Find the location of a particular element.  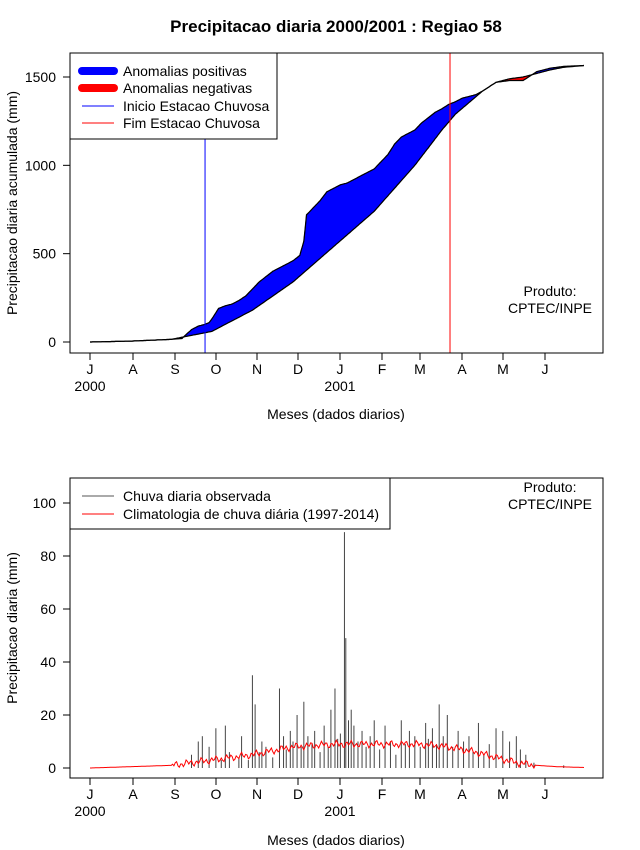

top-x-tick-label-2: S is located at coordinates (174, 369).